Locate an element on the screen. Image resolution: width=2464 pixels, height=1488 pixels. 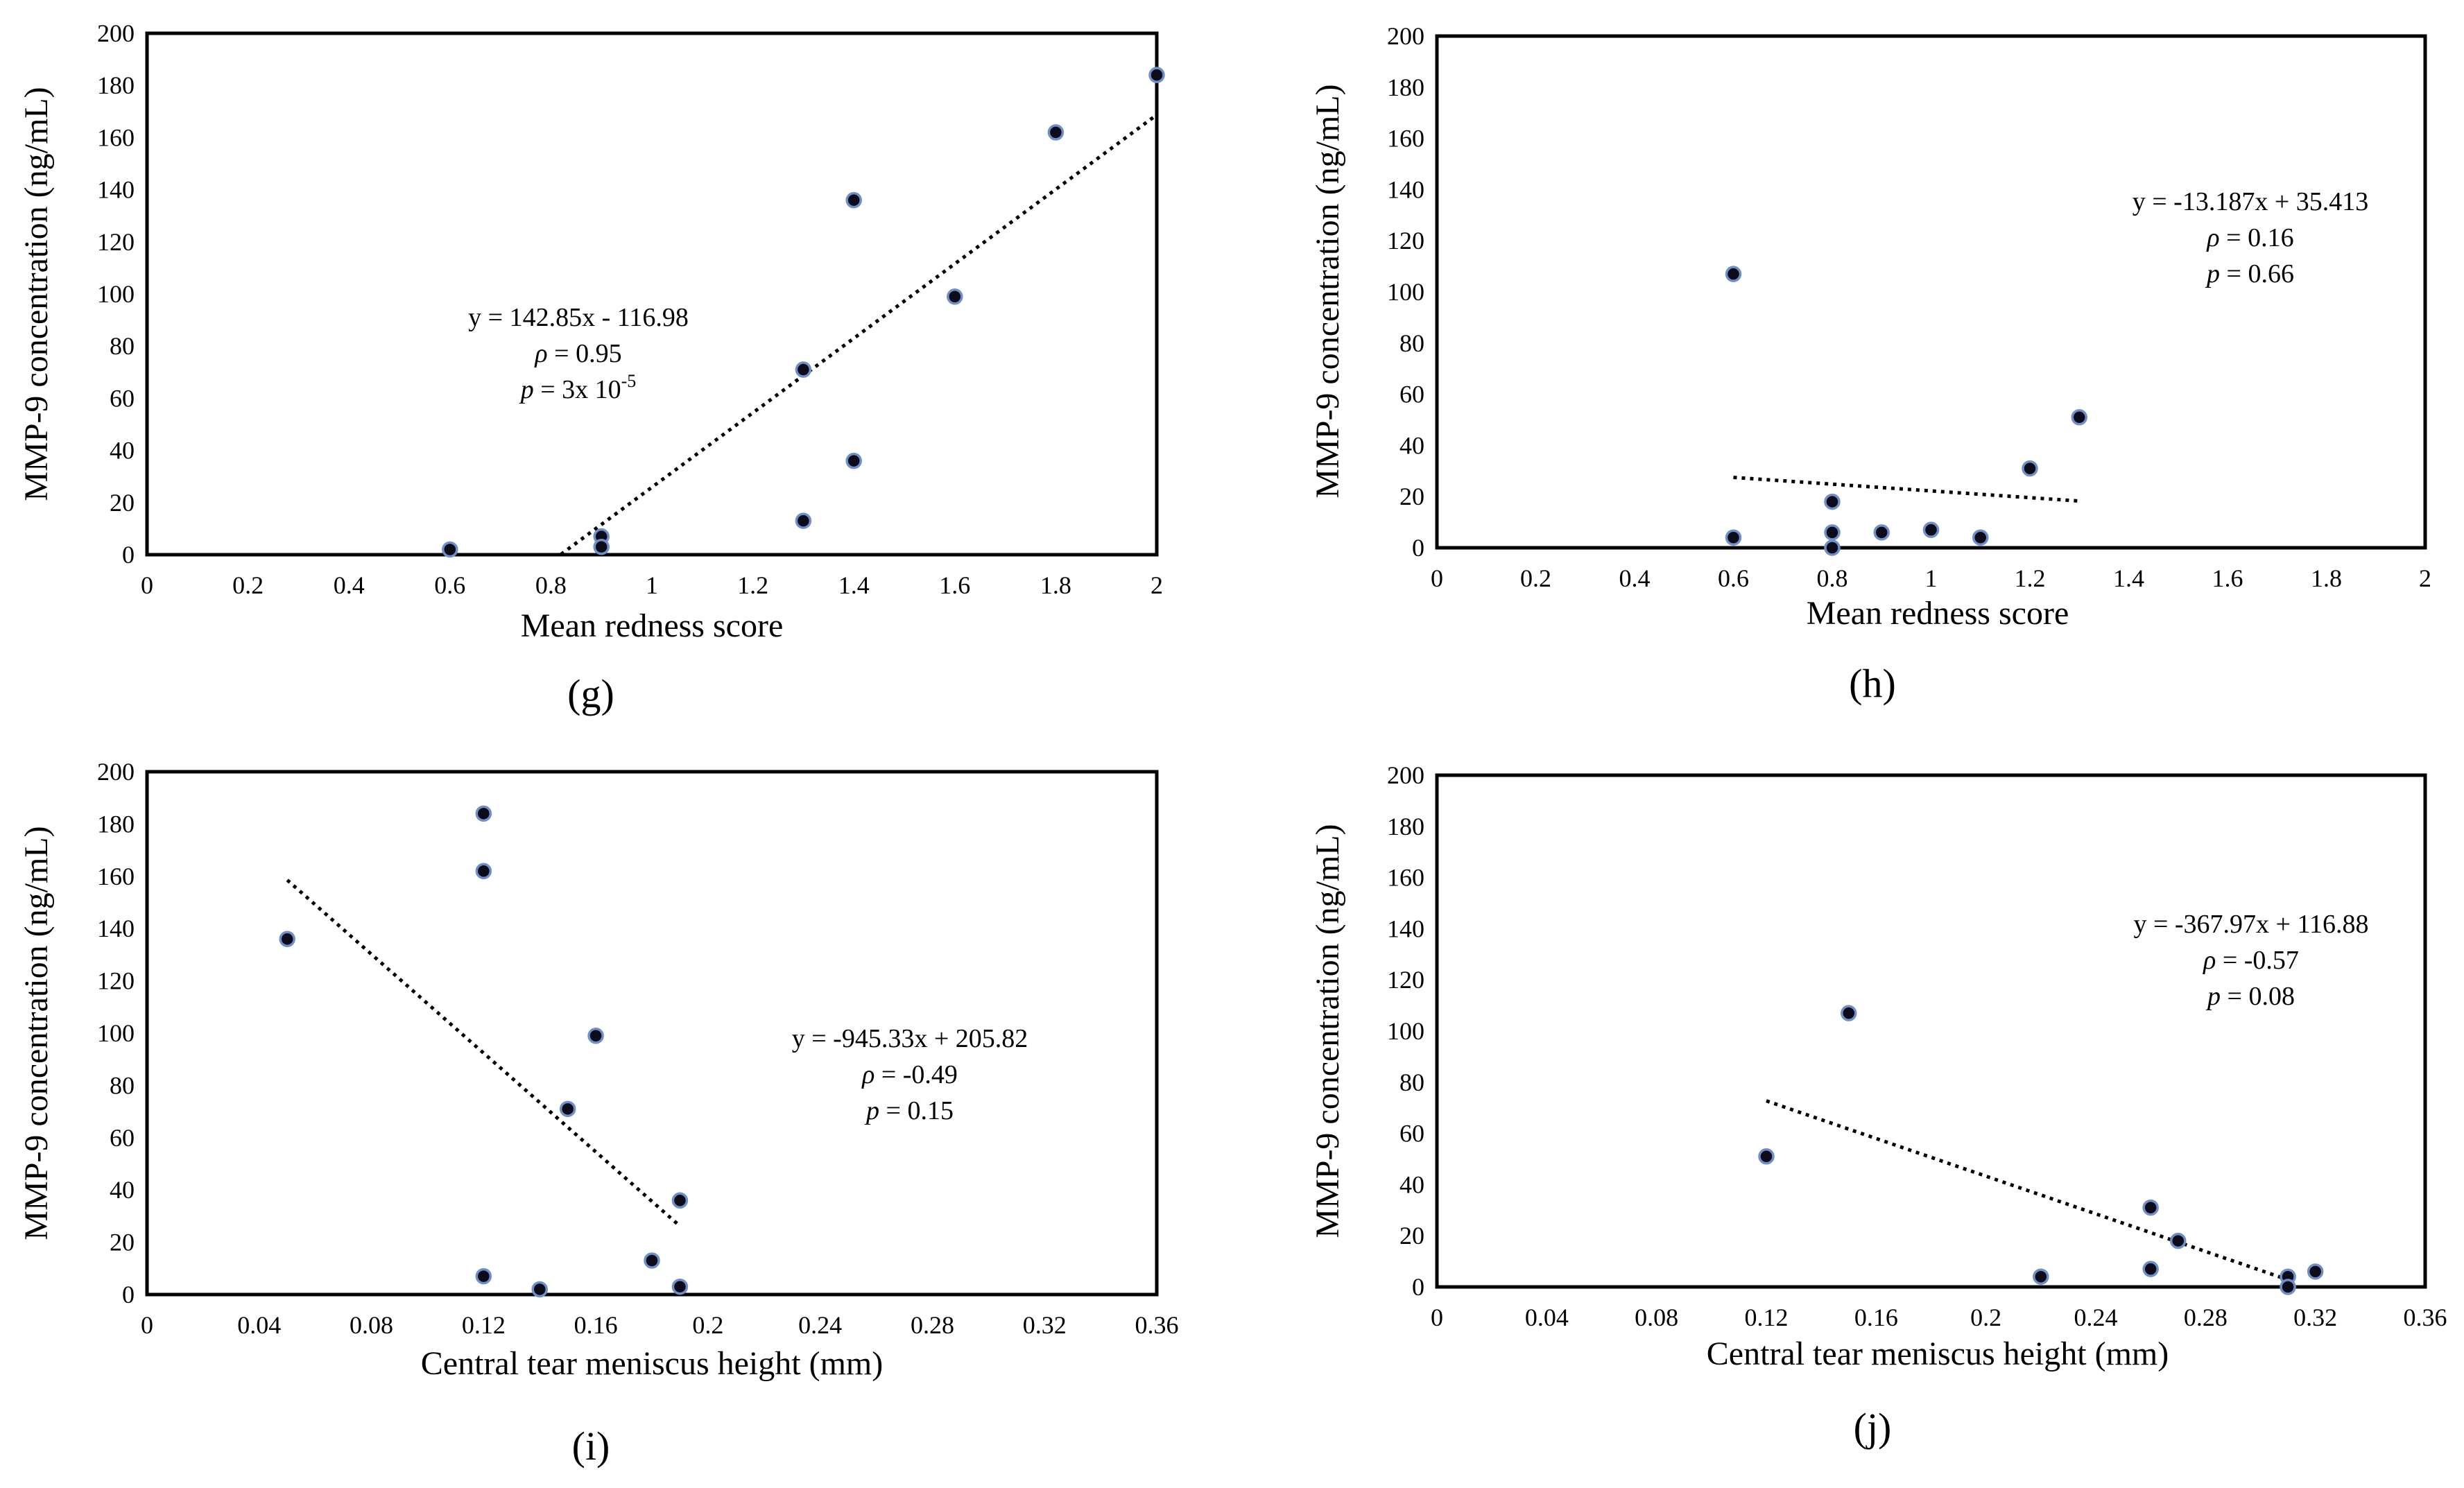
trend-equation: y = 142.85x - 116.98 is located at coordinates (578, 317).